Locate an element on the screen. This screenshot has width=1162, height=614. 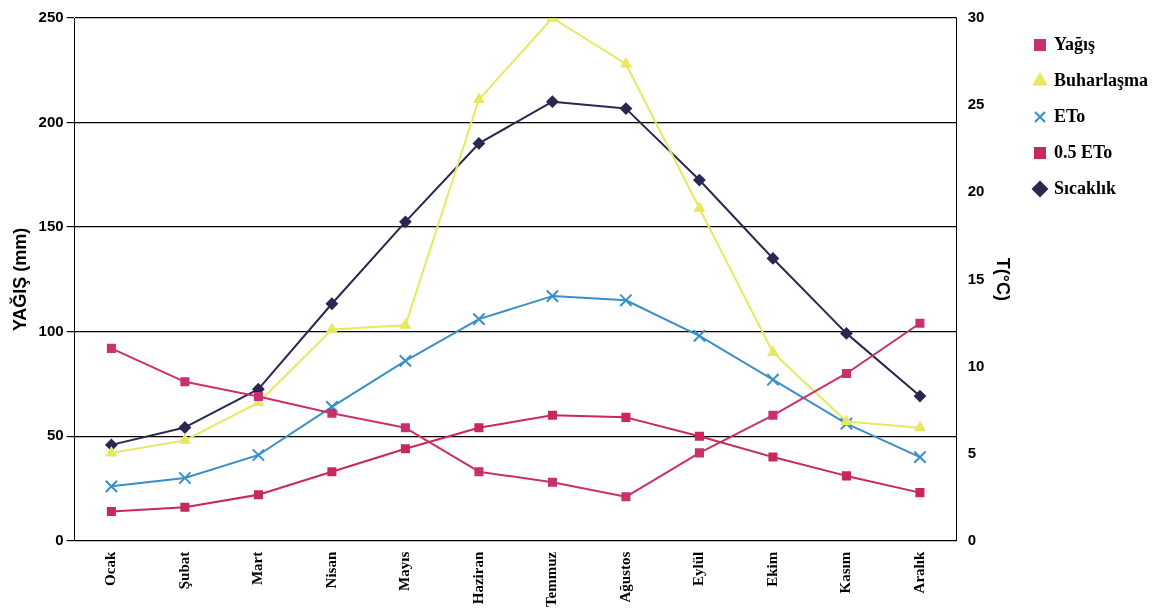
legend-label: 0.5 ETo is located at coordinates (1083, 151).